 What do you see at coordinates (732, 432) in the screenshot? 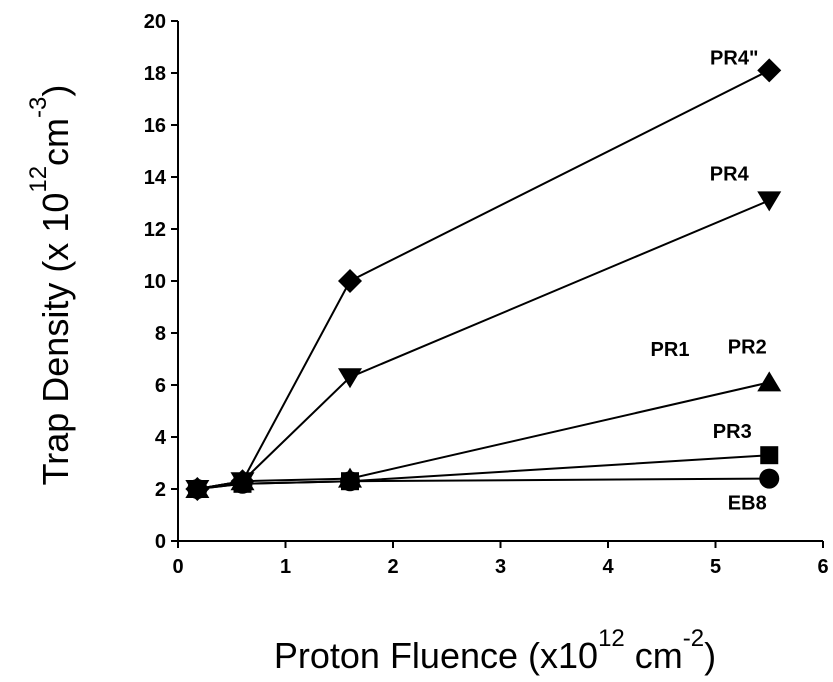
I see `series-label: PR3` at bounding box center [732, 432].